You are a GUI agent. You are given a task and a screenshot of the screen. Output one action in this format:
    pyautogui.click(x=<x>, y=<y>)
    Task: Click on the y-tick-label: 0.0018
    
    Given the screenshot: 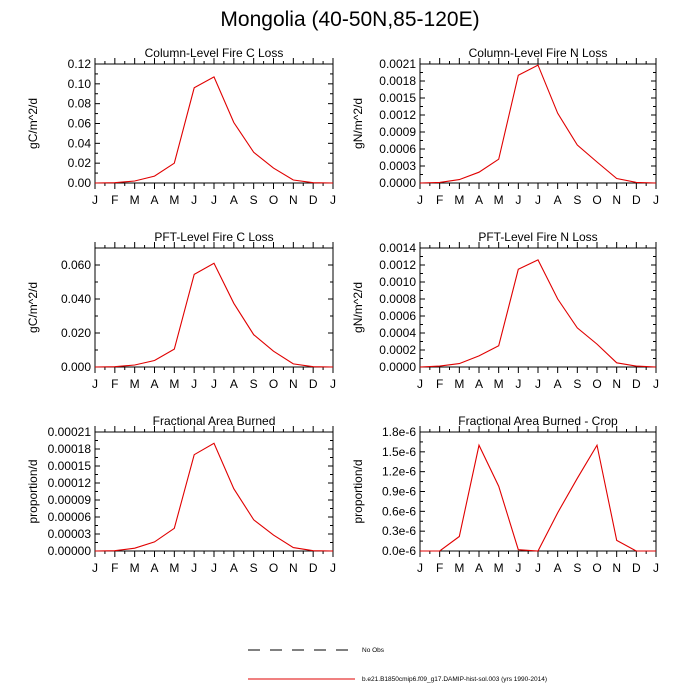 What is the action you would take?
    pyautogui.click(x=397, y=81)
    